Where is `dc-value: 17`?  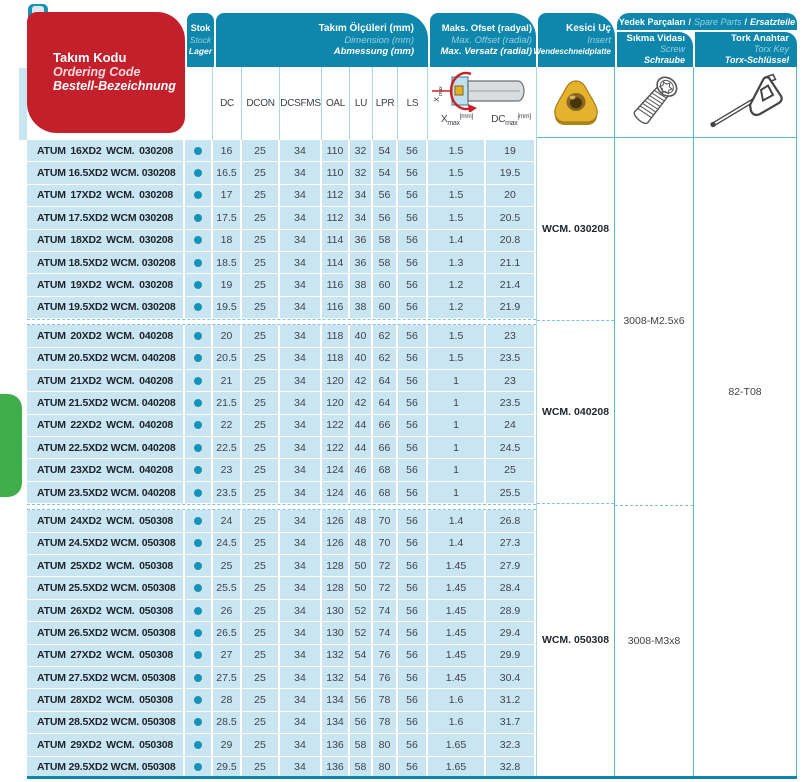
dc-value: 17 is located at coordinates (227, 196).